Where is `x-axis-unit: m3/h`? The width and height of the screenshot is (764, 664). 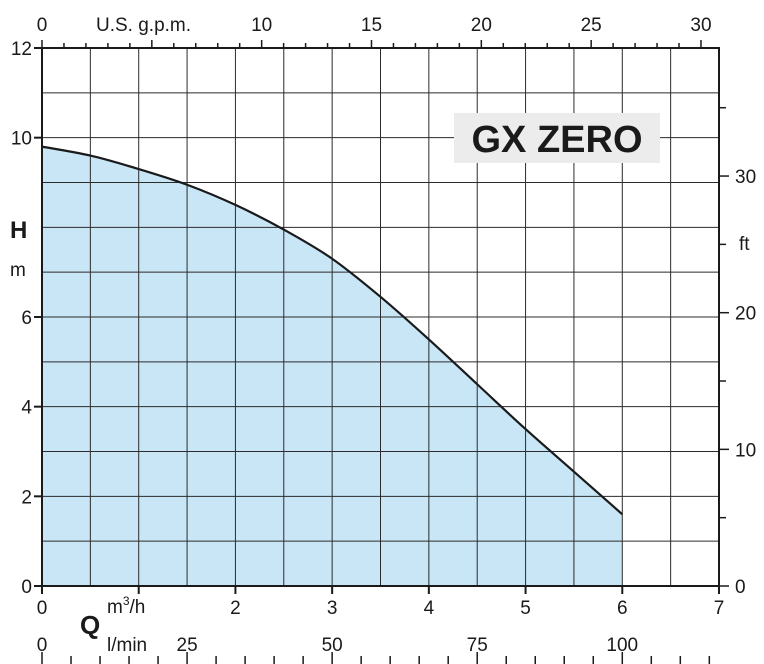 x-axis-unit: m3/h is located at coordinates (126, 606).